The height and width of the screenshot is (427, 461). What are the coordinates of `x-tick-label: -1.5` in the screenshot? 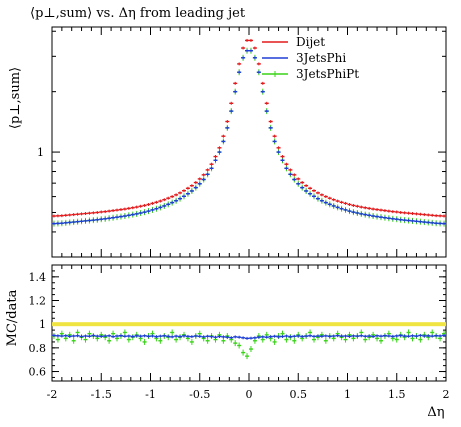 It's located at (101, 394).